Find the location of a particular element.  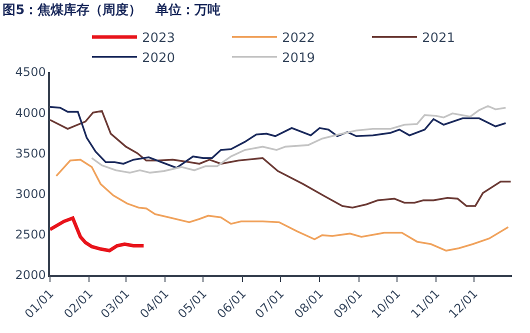

chart-title: 图5：焦煤库存（周度） 单位：万吨 is located at coordinates (111, 10).